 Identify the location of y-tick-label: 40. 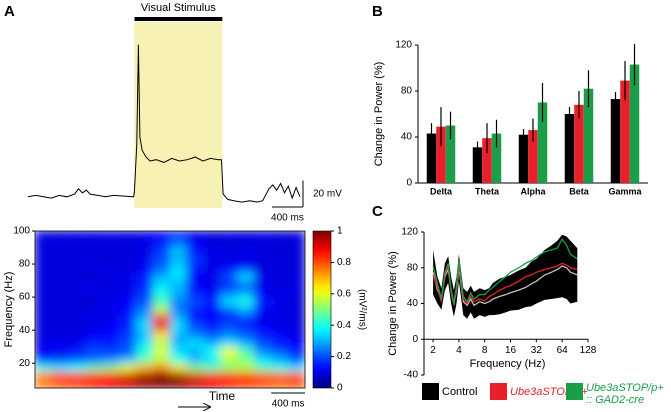
(413, 303).